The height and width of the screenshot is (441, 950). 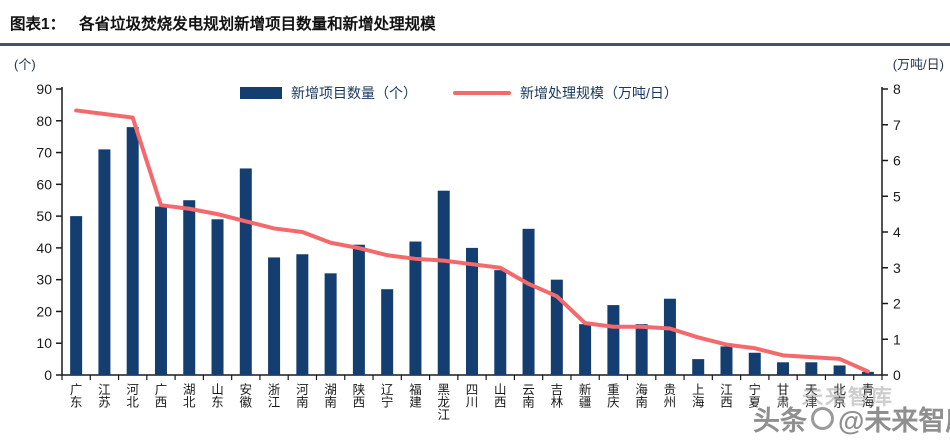 I want to click on x-category-label: 宁夏, so click(x=755, y=396).